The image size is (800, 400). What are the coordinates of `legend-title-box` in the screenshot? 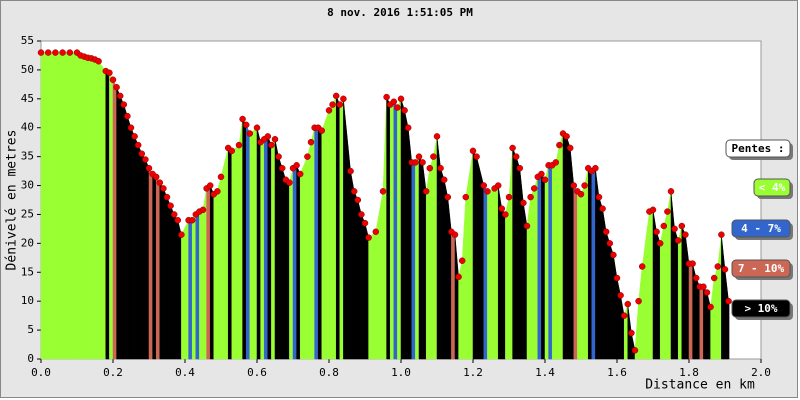 It's located at (758, 148).